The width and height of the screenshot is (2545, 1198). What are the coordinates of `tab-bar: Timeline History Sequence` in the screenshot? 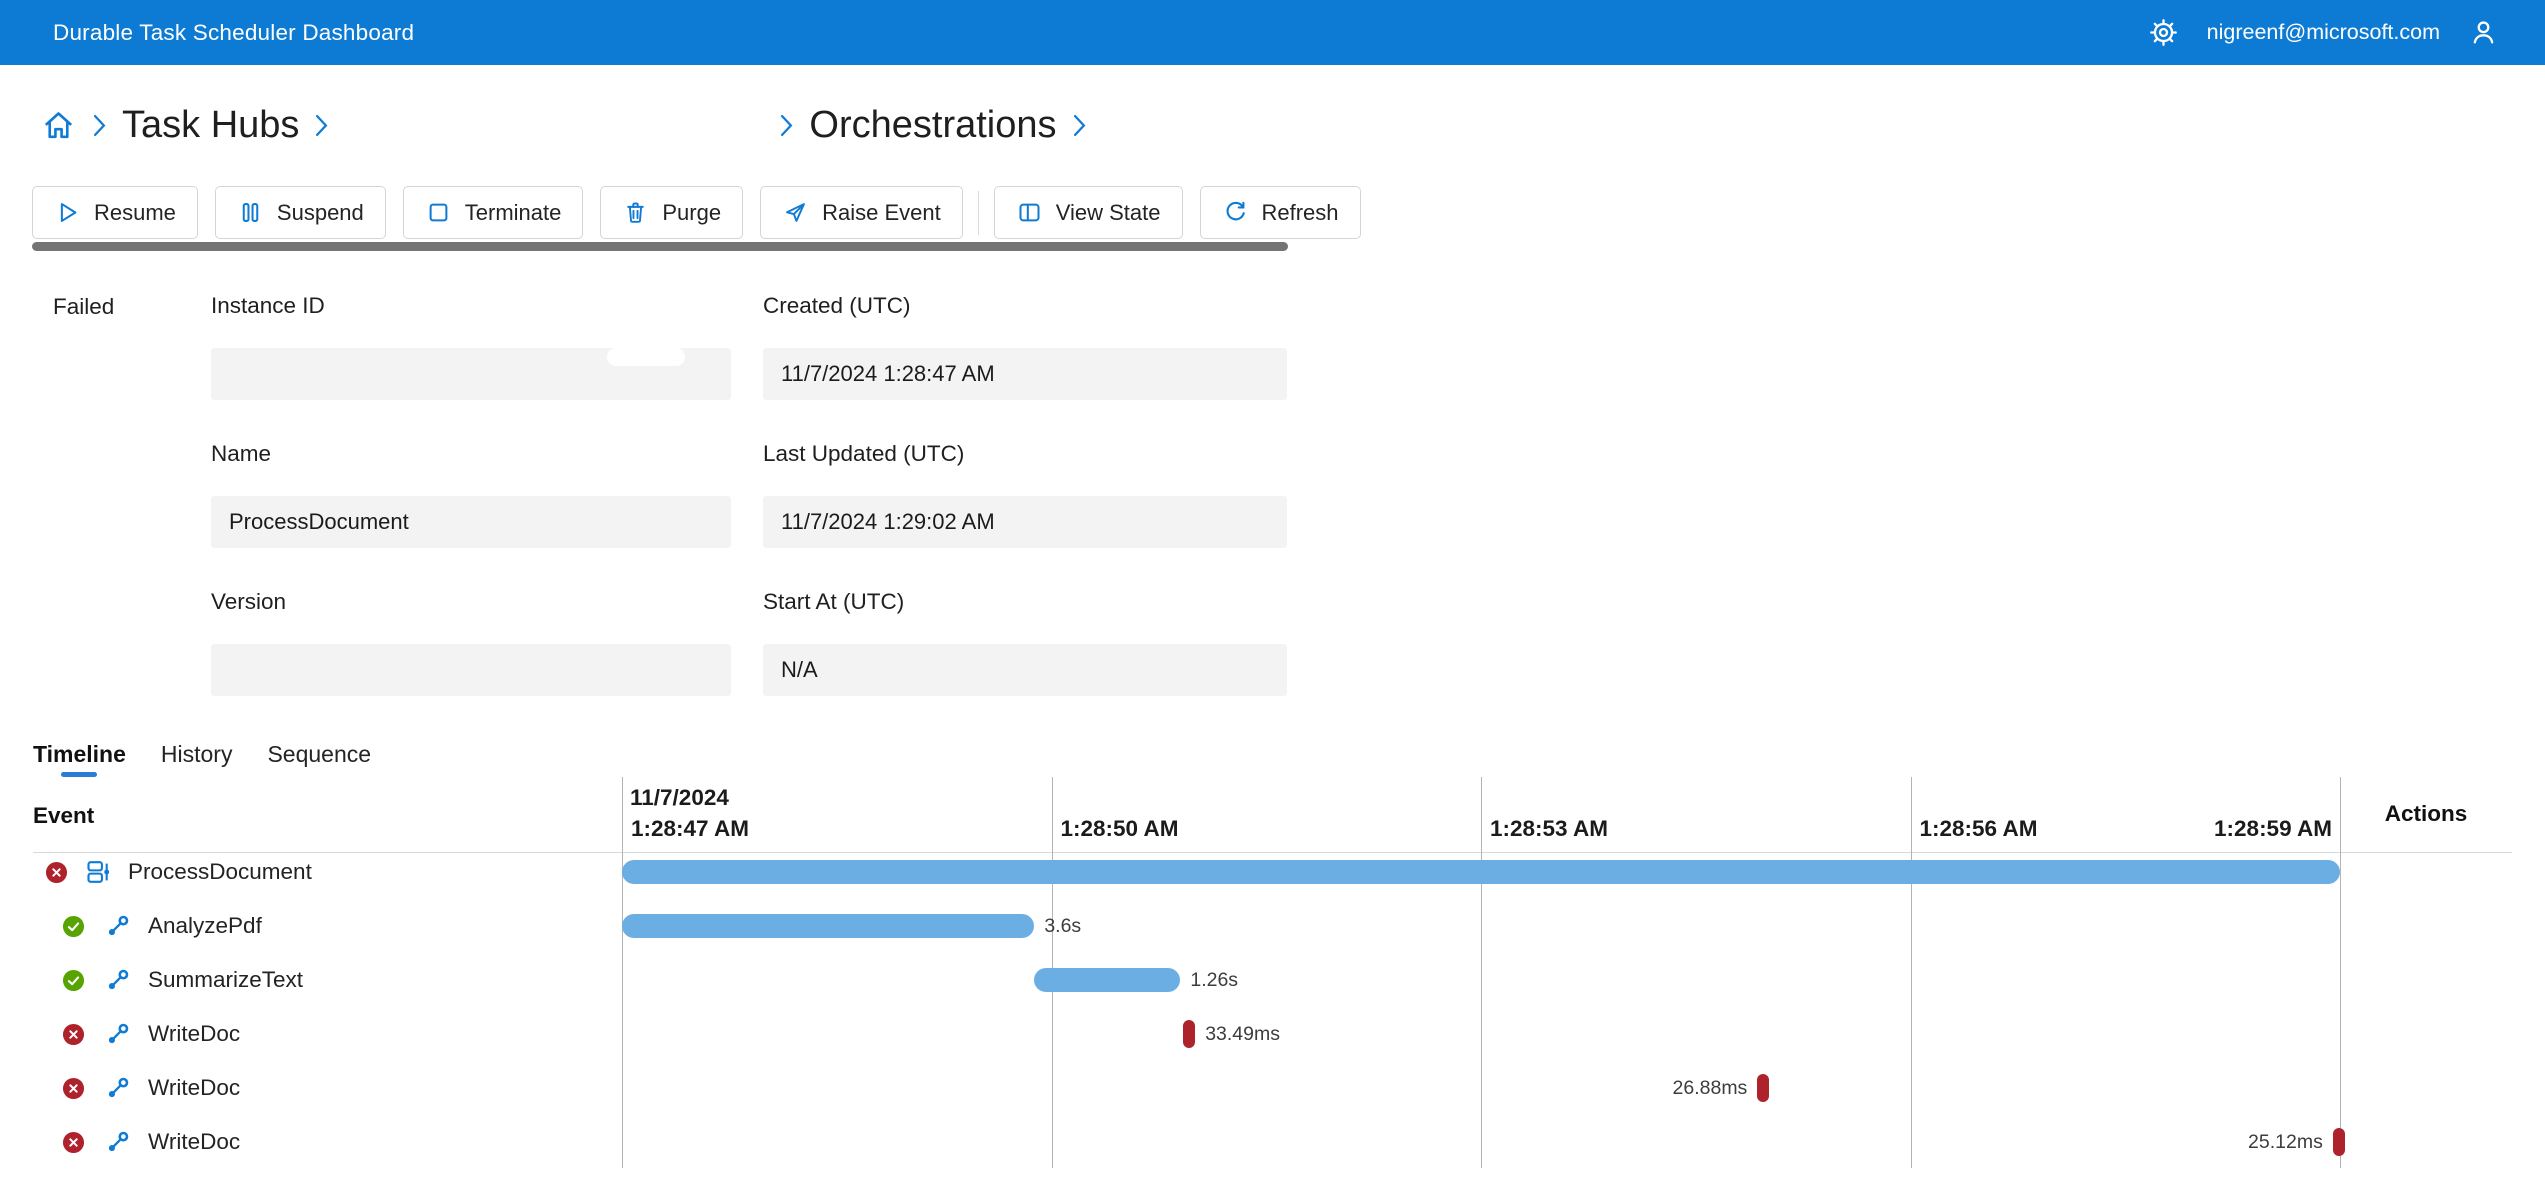 It's located at (202, 759).